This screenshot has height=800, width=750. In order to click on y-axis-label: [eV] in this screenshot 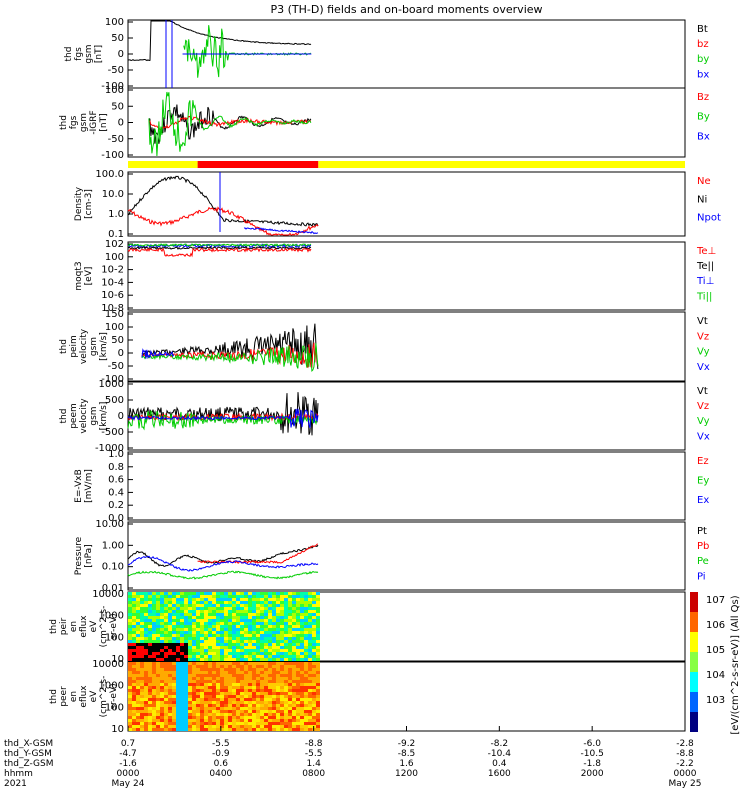, I will do `click(89, 276)`.